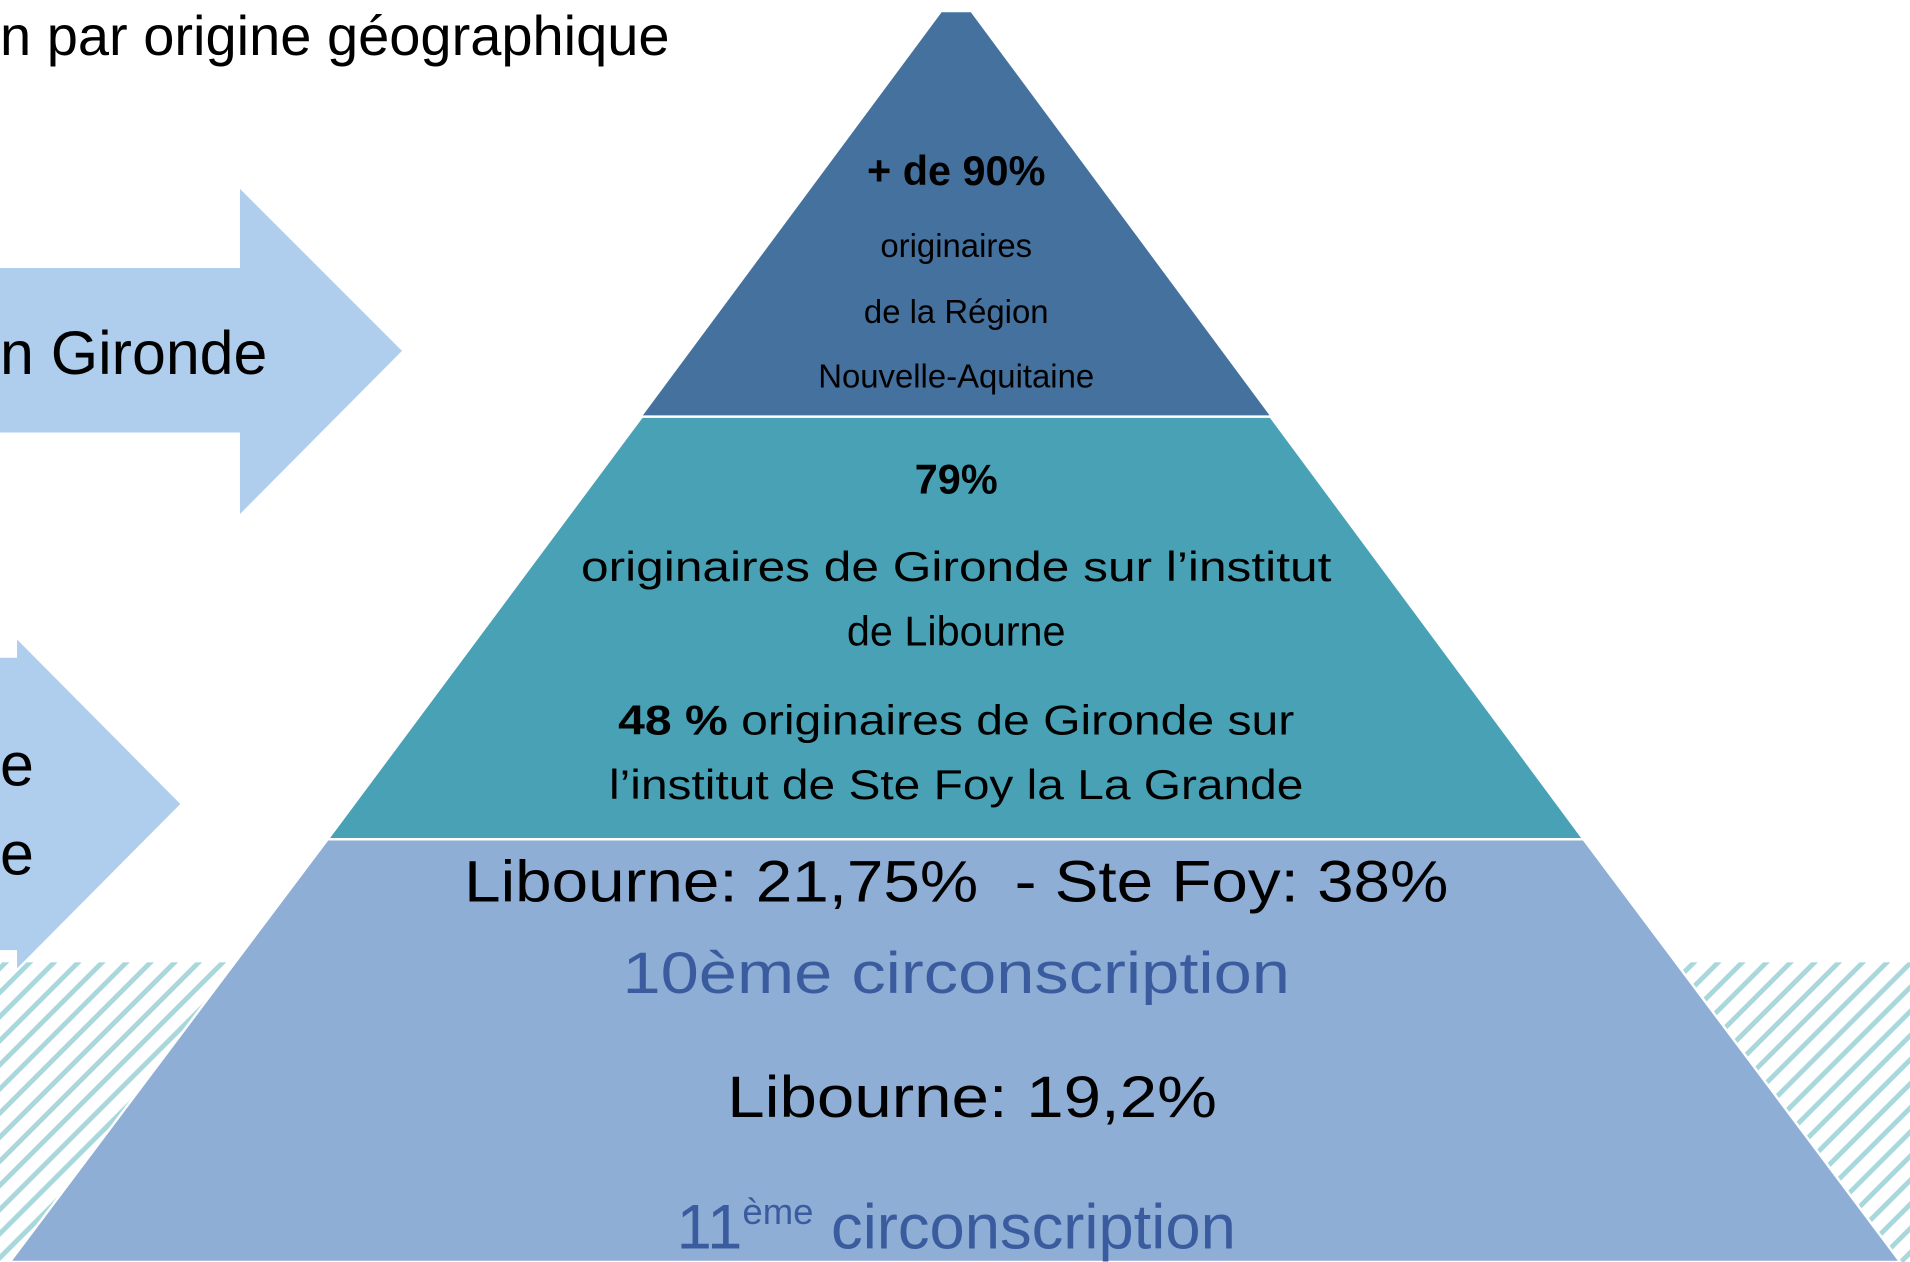 Image resolution: width=1910 pixels, height=1262 pixels. I want to click on bottom-subtitle: 11ème circonscription, so click(956, 1226).